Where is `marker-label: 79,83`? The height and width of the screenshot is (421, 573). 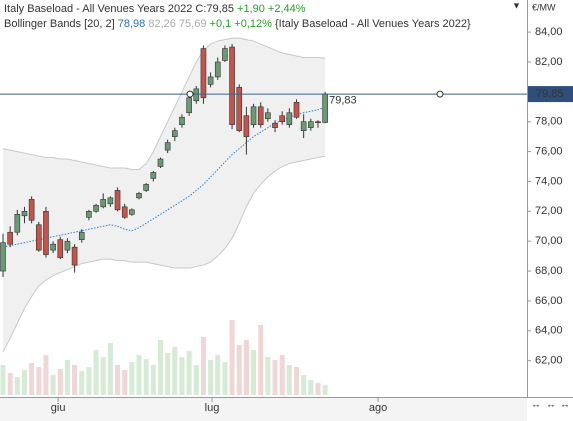 marker-label: 79,83 is located at coordinates (343, 100).